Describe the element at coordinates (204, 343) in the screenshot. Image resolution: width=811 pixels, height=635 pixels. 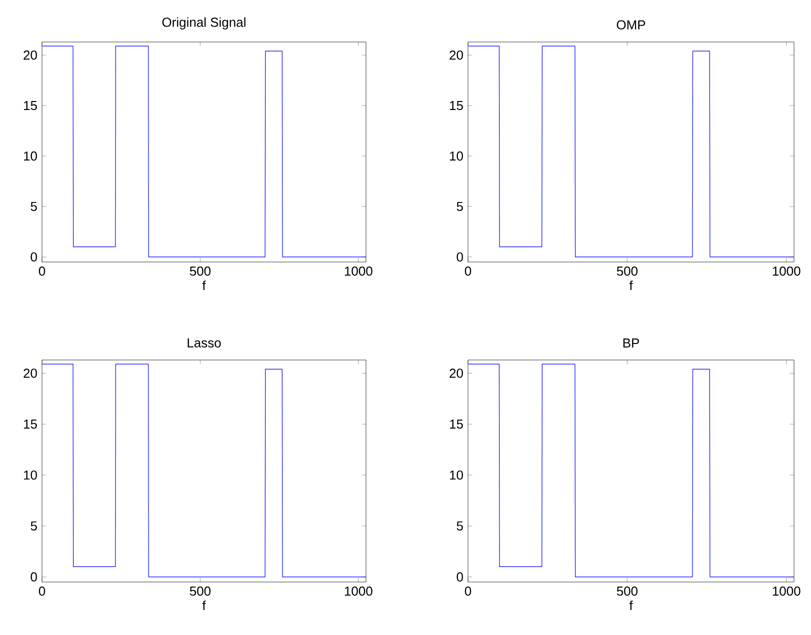
I see `chart-title: Lasso` at that location.